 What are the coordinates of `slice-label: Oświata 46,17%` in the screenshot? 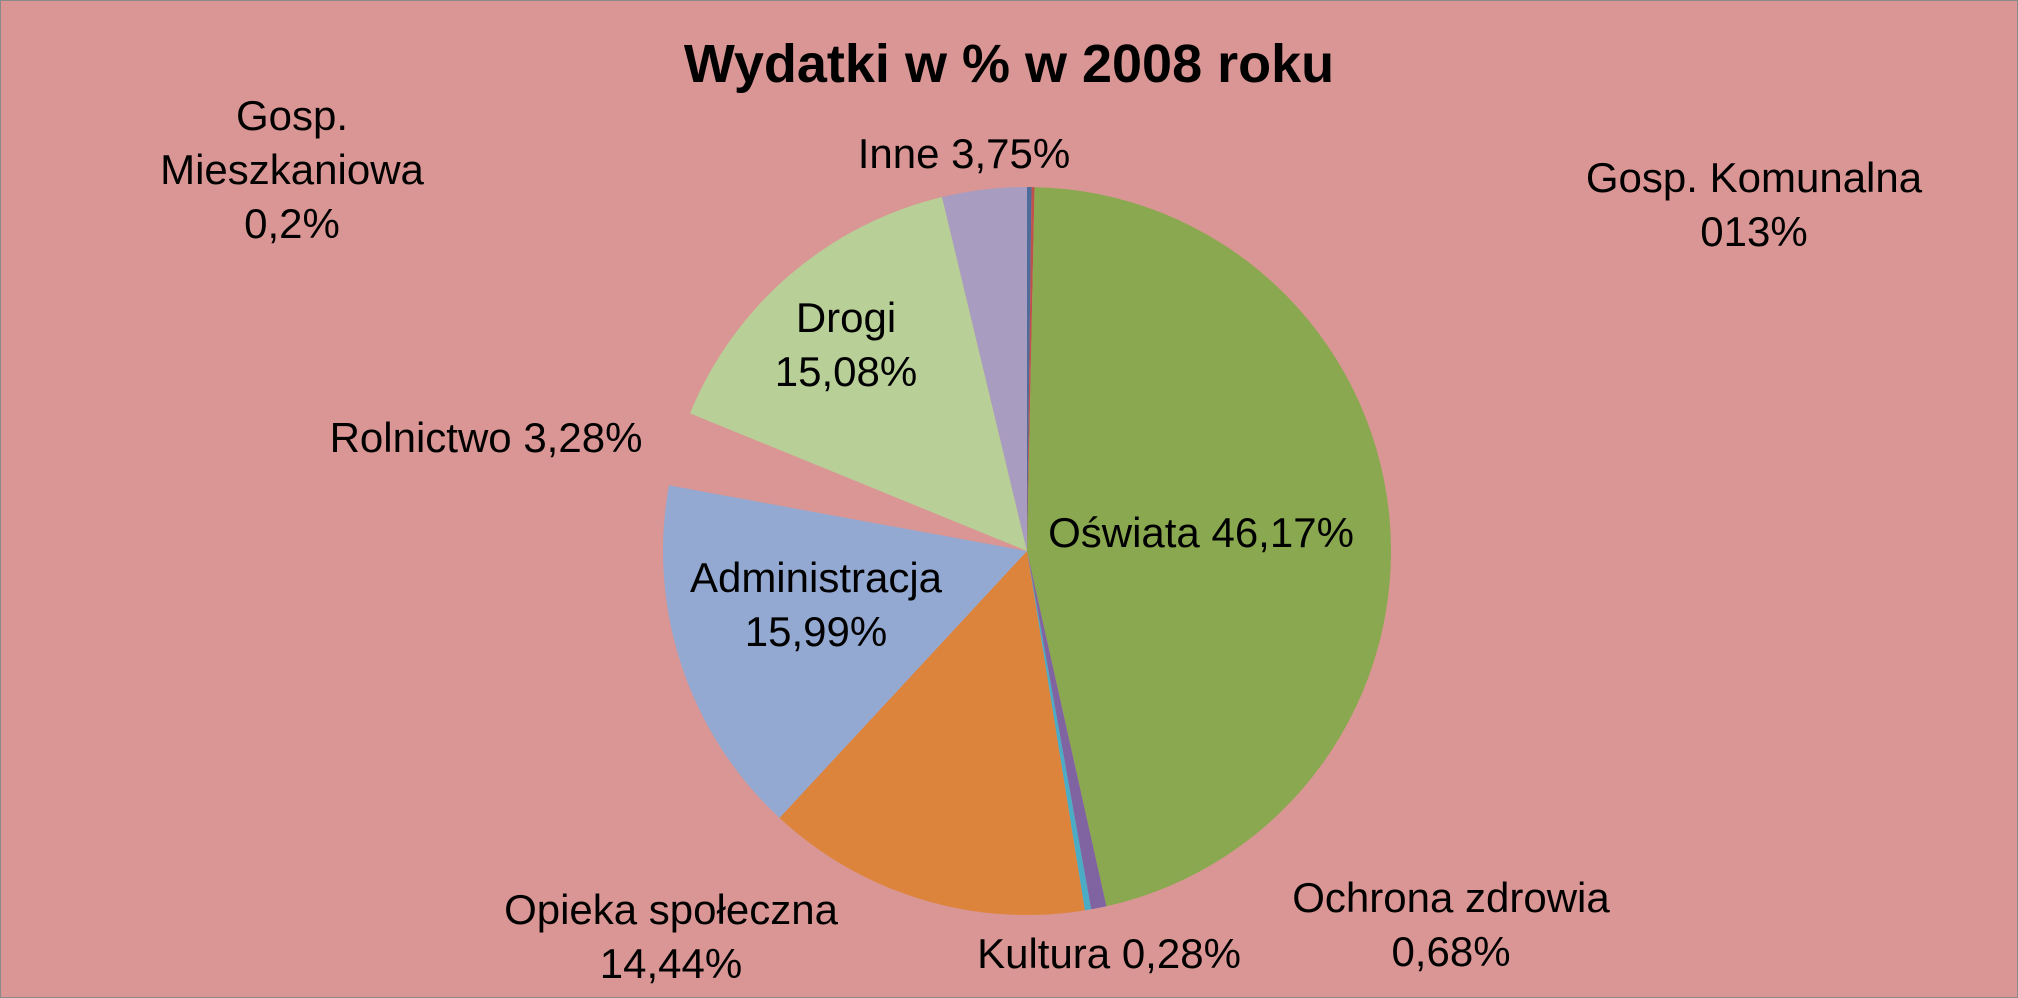 It's located at (1201, 533).